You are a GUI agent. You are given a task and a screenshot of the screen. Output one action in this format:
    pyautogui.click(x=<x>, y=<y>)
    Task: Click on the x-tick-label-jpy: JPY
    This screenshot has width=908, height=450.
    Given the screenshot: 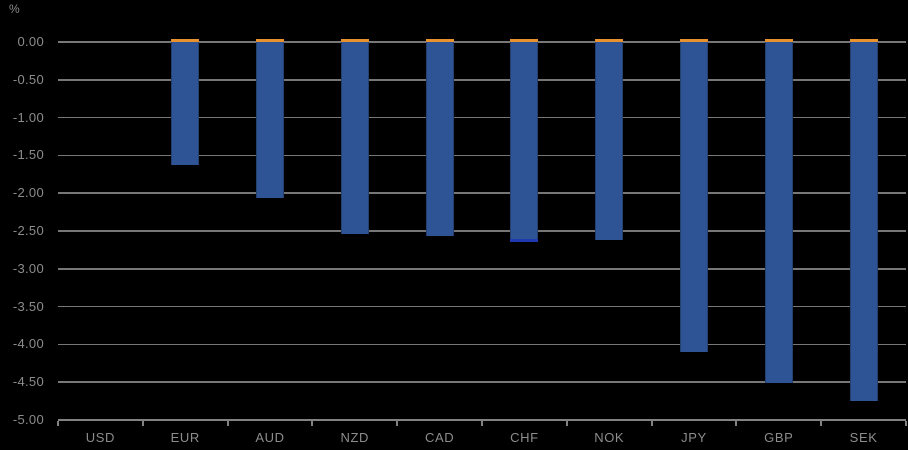 What is the action you would take?
    pyautogui.click(x=694, y=437)
    